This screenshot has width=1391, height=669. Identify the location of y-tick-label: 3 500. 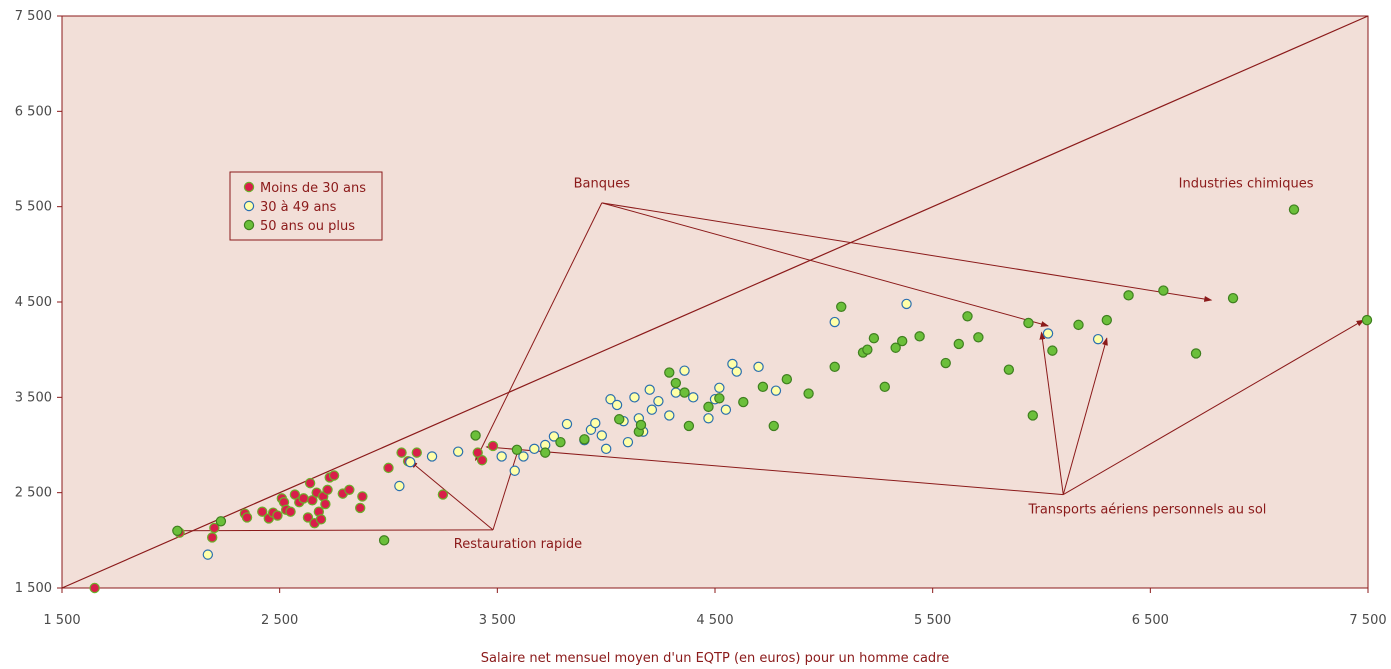
(33, 397).